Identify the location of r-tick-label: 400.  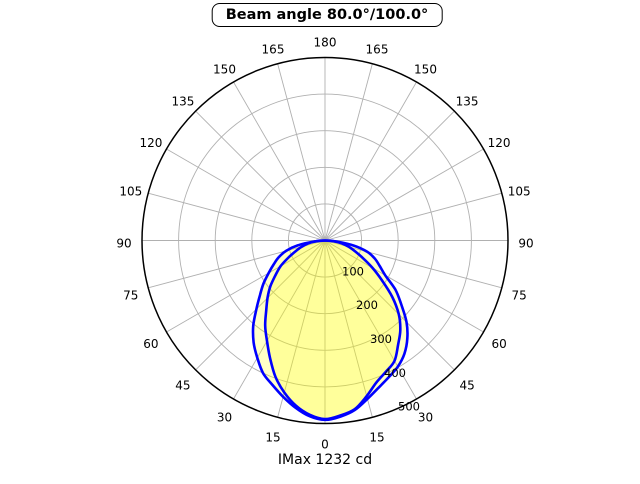
(395, 373).